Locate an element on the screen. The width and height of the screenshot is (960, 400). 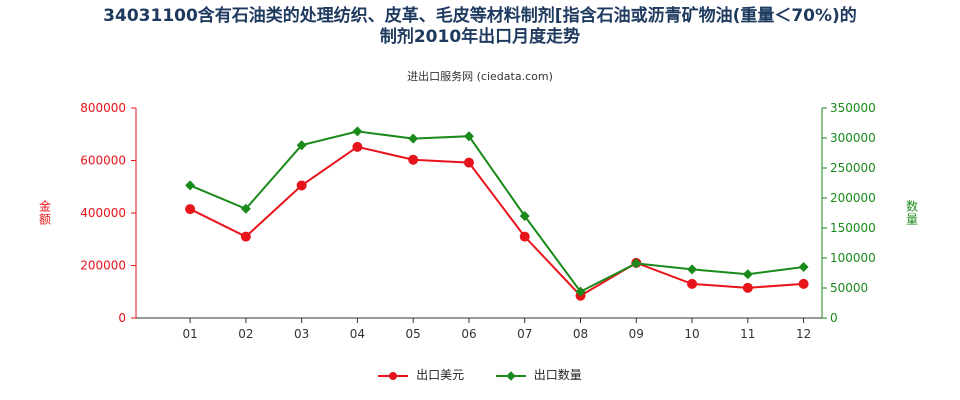
x-tick-label: 08 is located at coordinates (580, 334).